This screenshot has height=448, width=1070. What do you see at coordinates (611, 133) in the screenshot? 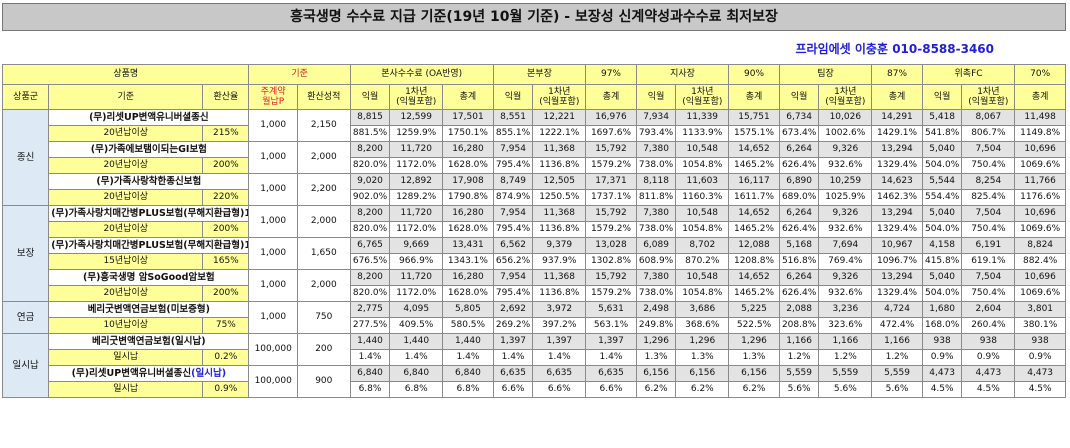
I see `percent-cell: 1697.6%` at bounding box center [611, 133].